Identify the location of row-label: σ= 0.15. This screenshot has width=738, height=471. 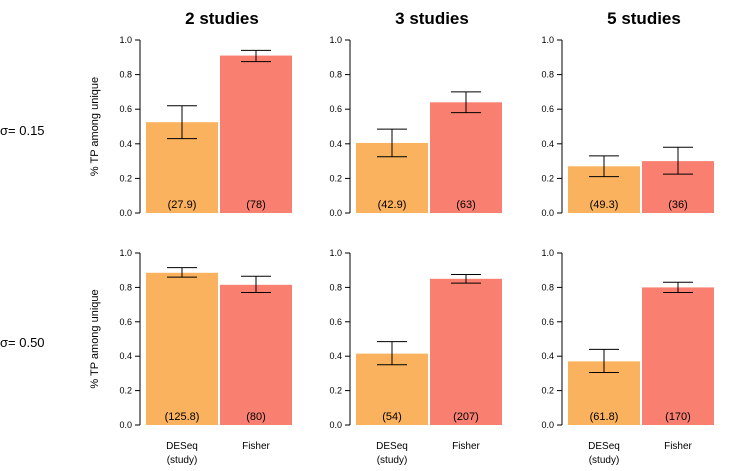
(22, 130).